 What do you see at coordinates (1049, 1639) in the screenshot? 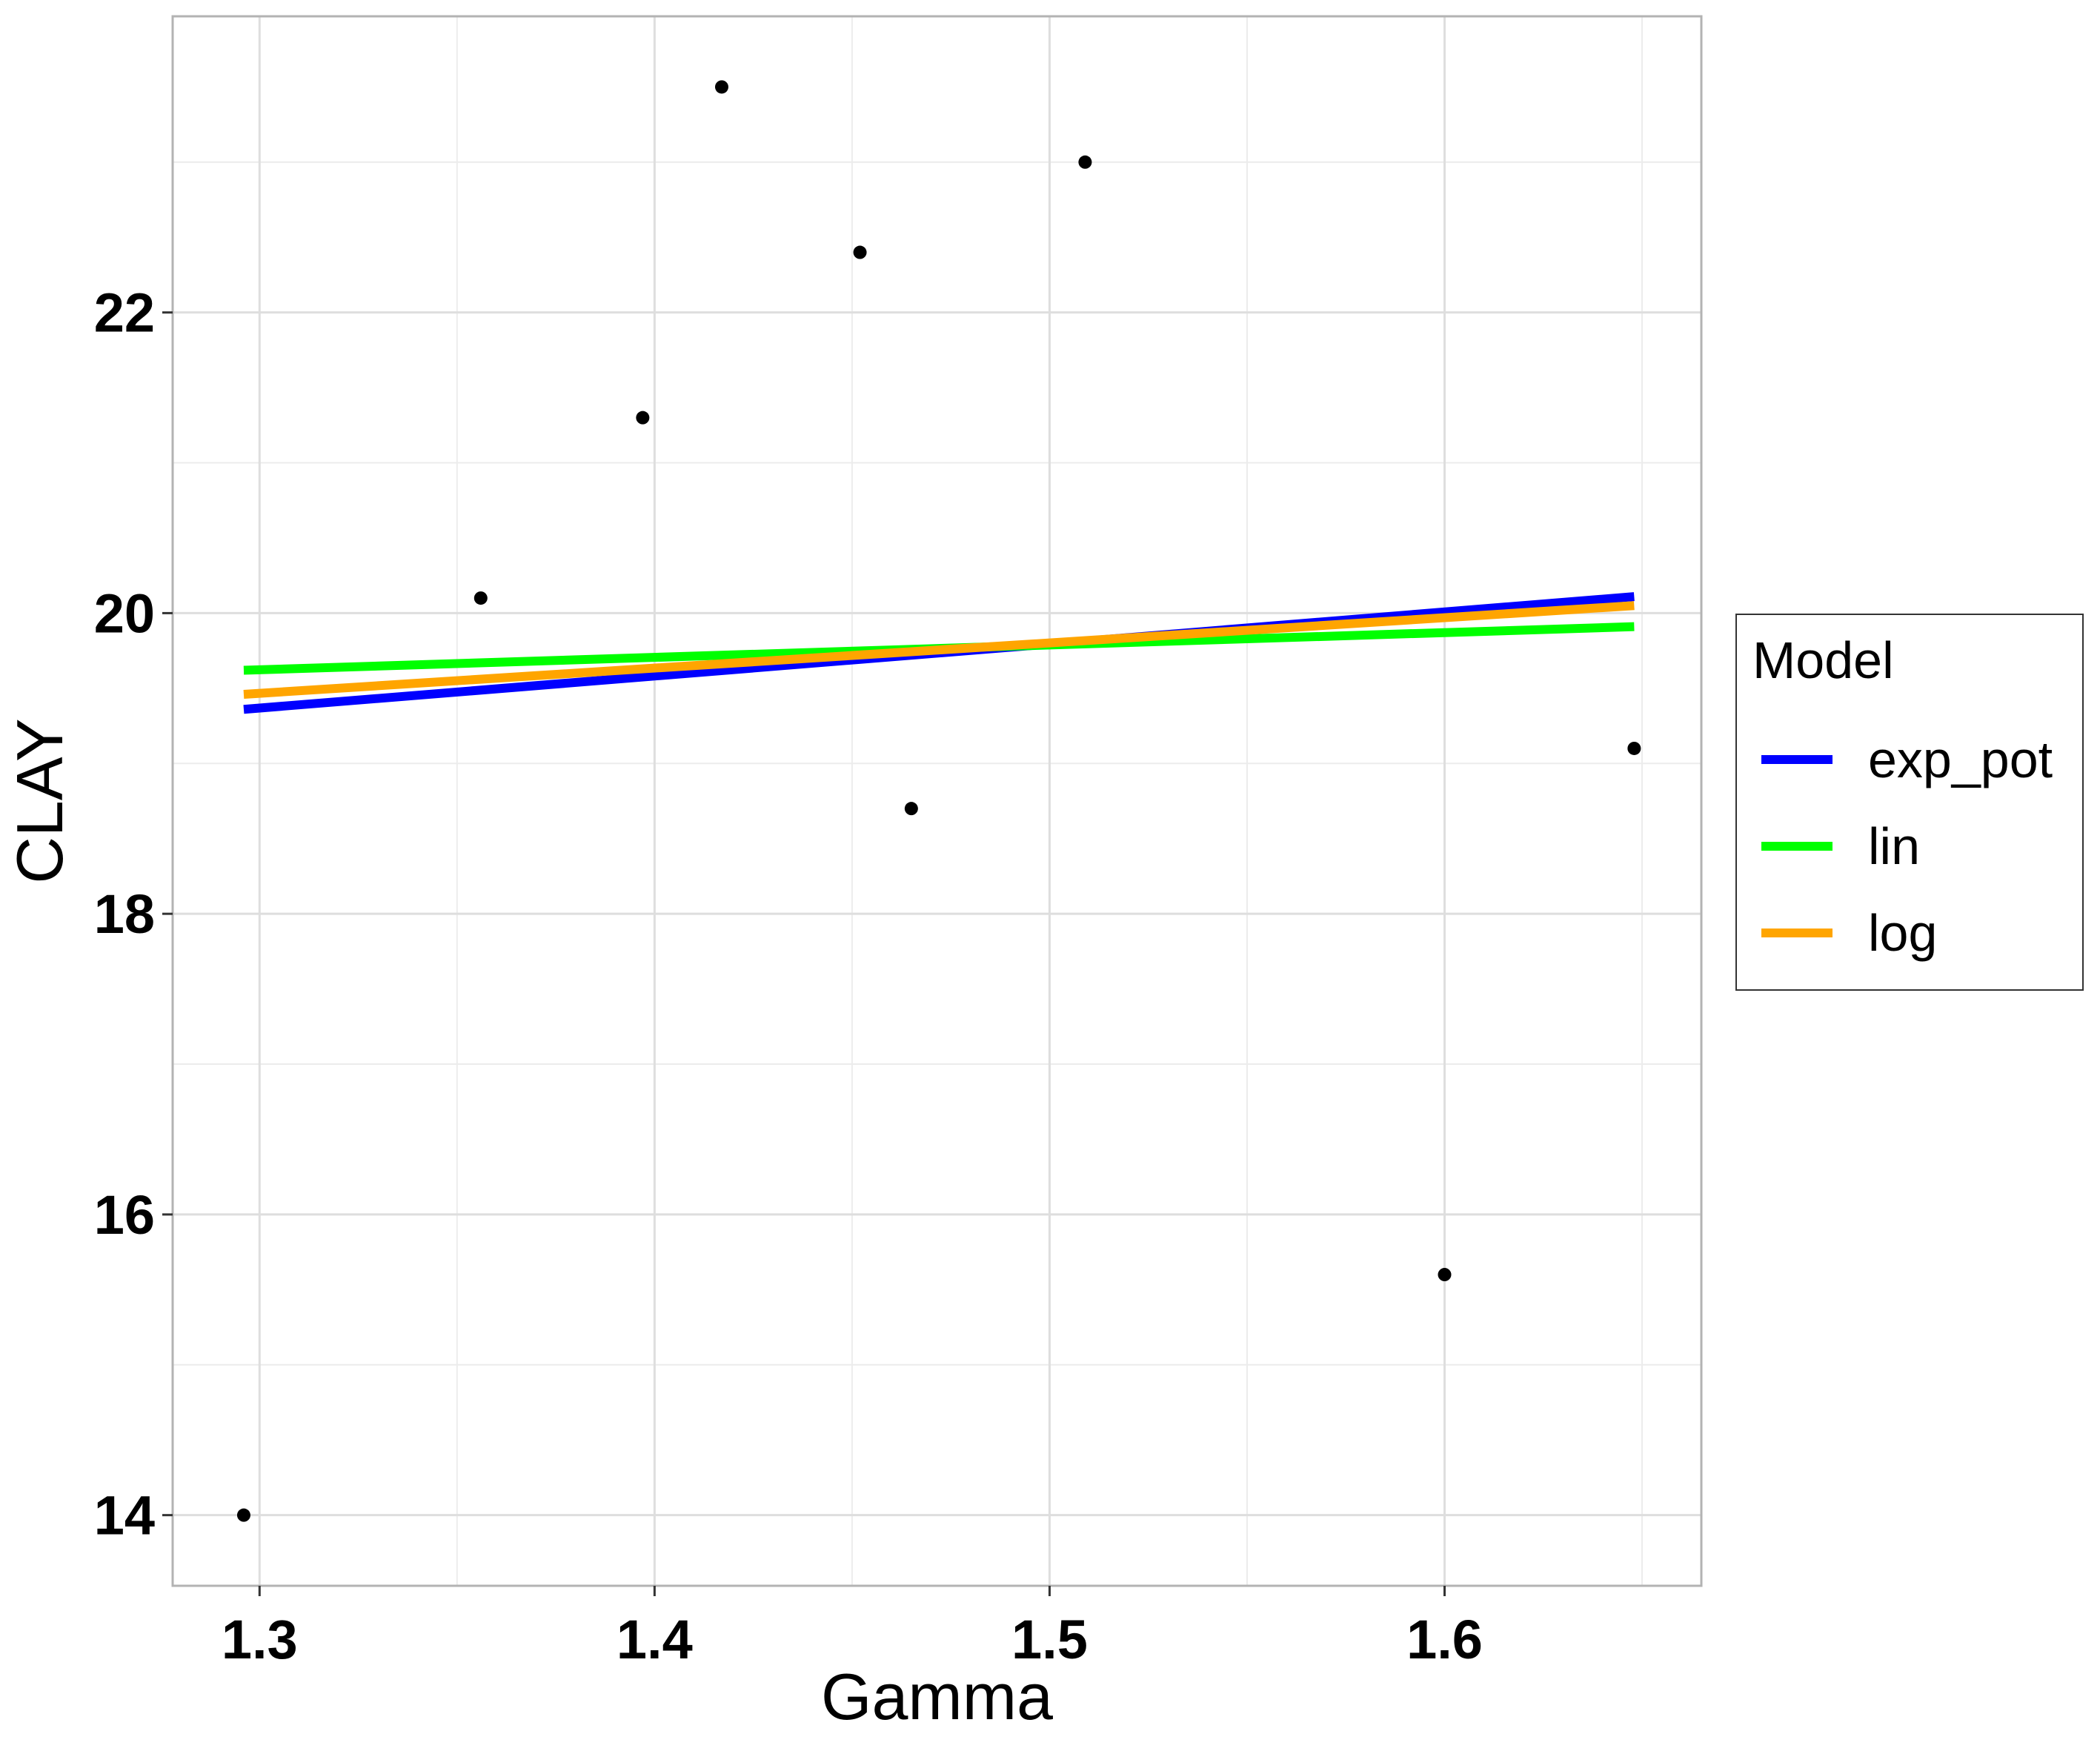
I see `x-tick-label: 1.5` at bounding box center [1049, 1639].